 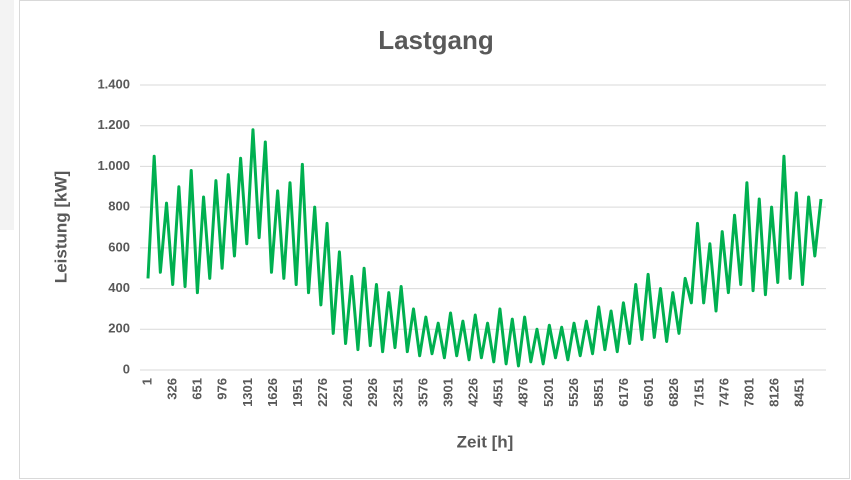 What do you see at coordinates (422, 392) in the screenshot?
I see `x-tick-label: 3576` at bounding box center [422, 392].